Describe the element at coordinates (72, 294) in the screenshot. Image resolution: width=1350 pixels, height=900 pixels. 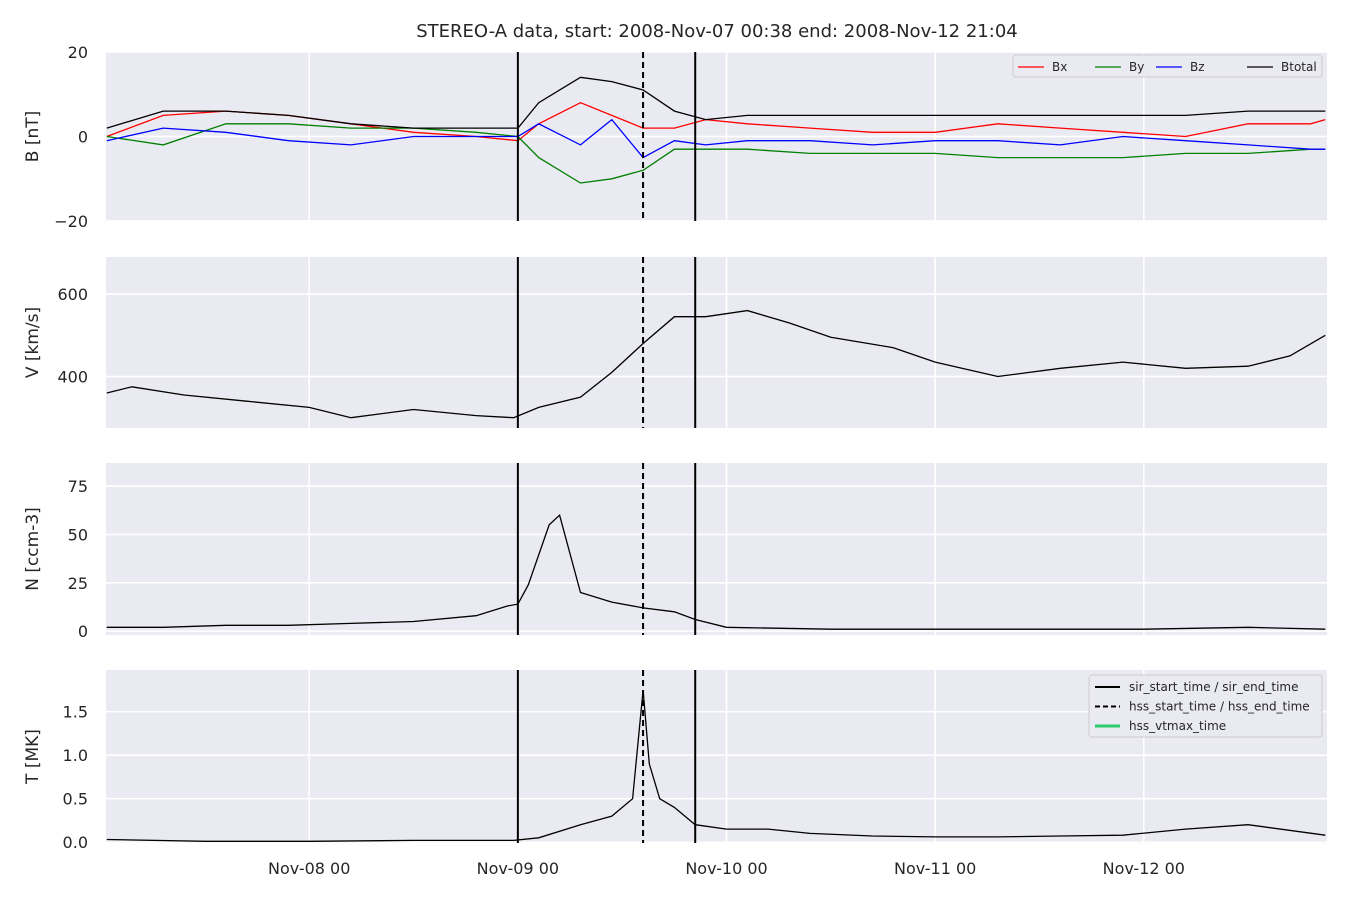
I see `y-tick-label: 600` at that location.